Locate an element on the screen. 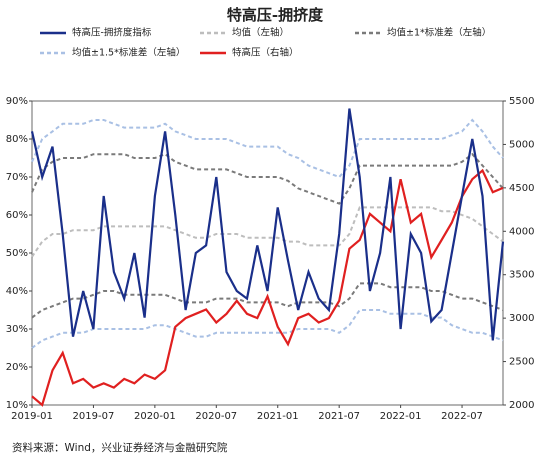 The height and width of the screenshot is (466, 550). x-tick-label: 2022-07 is located at coordinates (462, 416).